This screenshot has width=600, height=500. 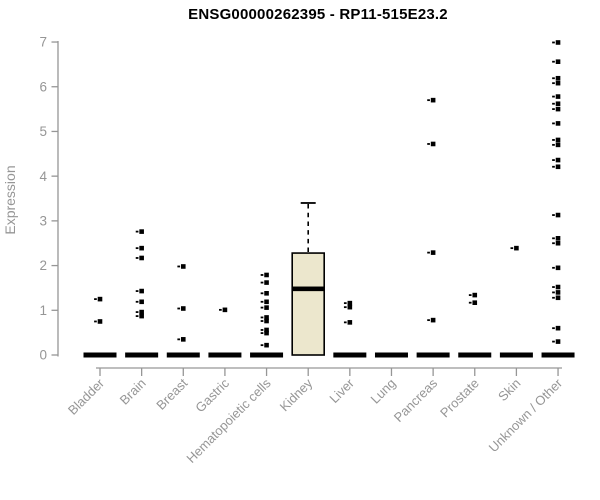 What do you see at coordinates (296, 394) in the screenshot?
I see `category-label: Kidney` at bounding box center [296, 394].